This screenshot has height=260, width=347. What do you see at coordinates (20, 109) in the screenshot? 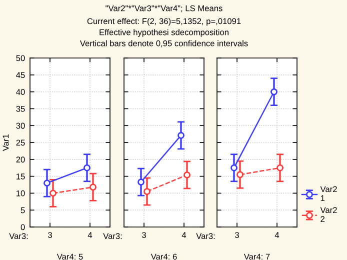
I see `y-tick-label: 35` at bounding box center [20, 109].